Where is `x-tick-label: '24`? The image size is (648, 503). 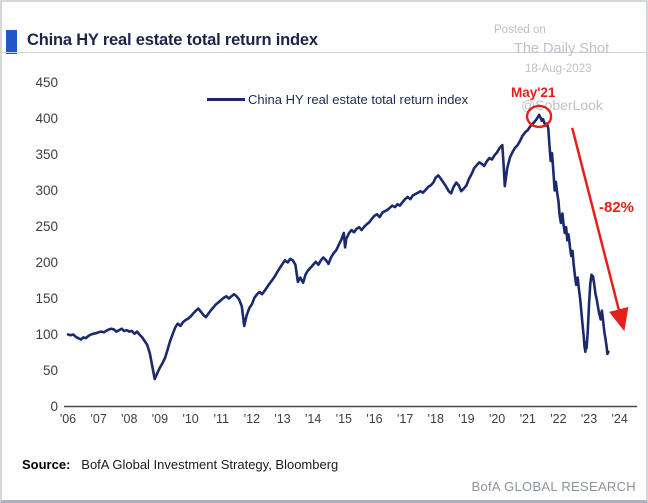 x-tick-label: '24 is located at coordinates (620, 419).